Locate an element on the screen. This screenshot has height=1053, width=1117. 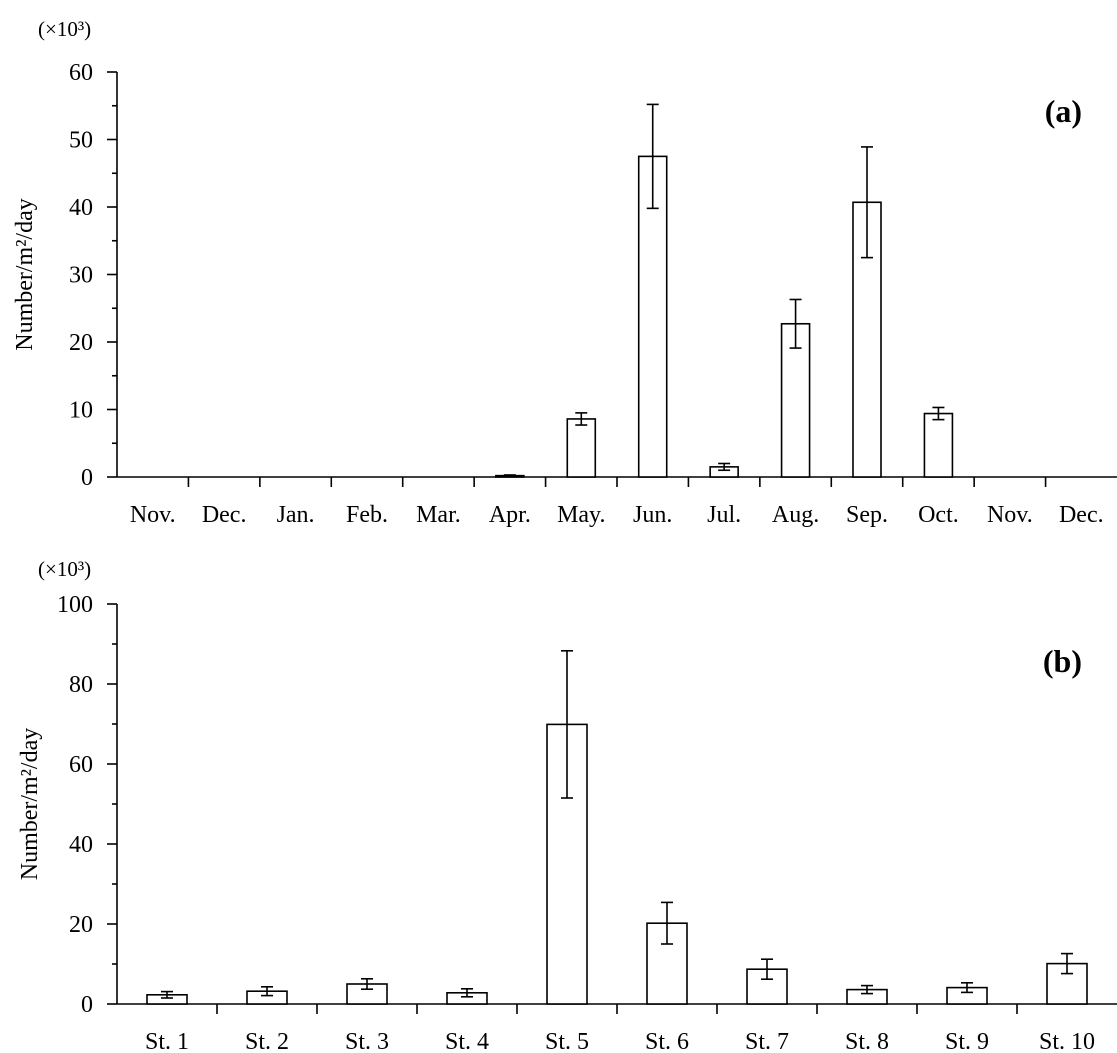
x-tick-label: St. 8 is located at coordinates (867, 1041).